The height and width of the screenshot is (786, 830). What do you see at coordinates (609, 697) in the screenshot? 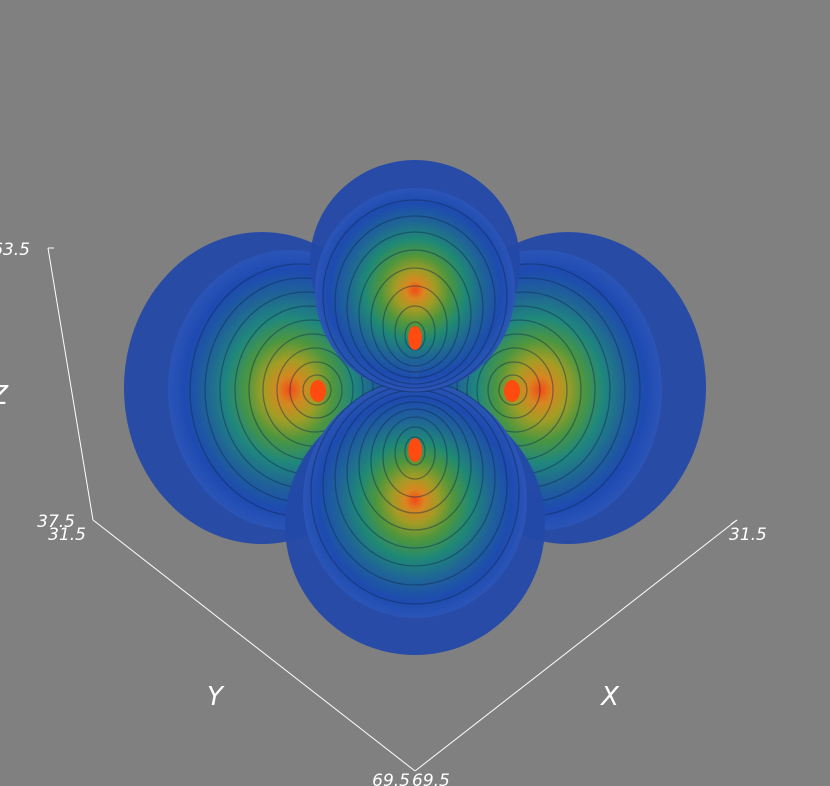
I see `x-axis-title: X` at bounding box center [609, 697].